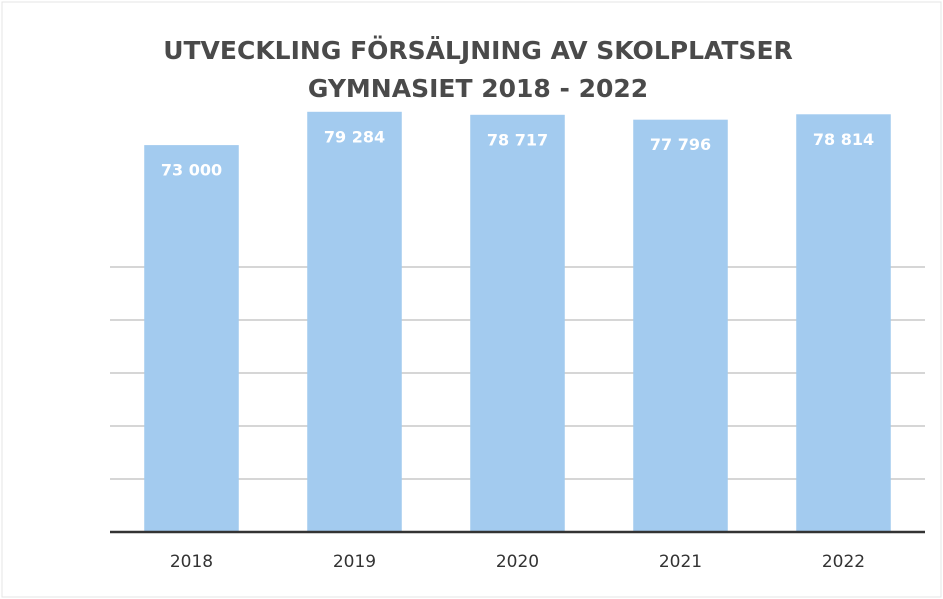 The image size is (943, 599). I want to click on x-tick-label: 2022, so click(843, 562).